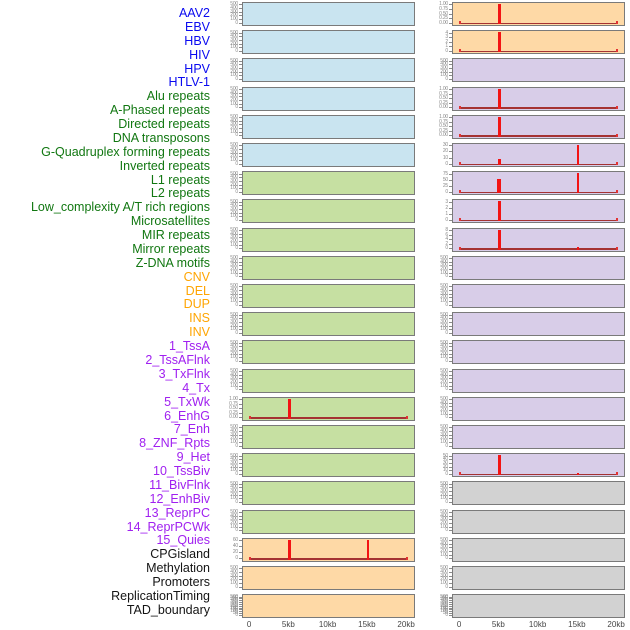 The width and height of the screenshot is (630, 630). Describe the element at coordinates (171, 248) in the screenshot. I see `track-label: Mirror repeats` at that location.